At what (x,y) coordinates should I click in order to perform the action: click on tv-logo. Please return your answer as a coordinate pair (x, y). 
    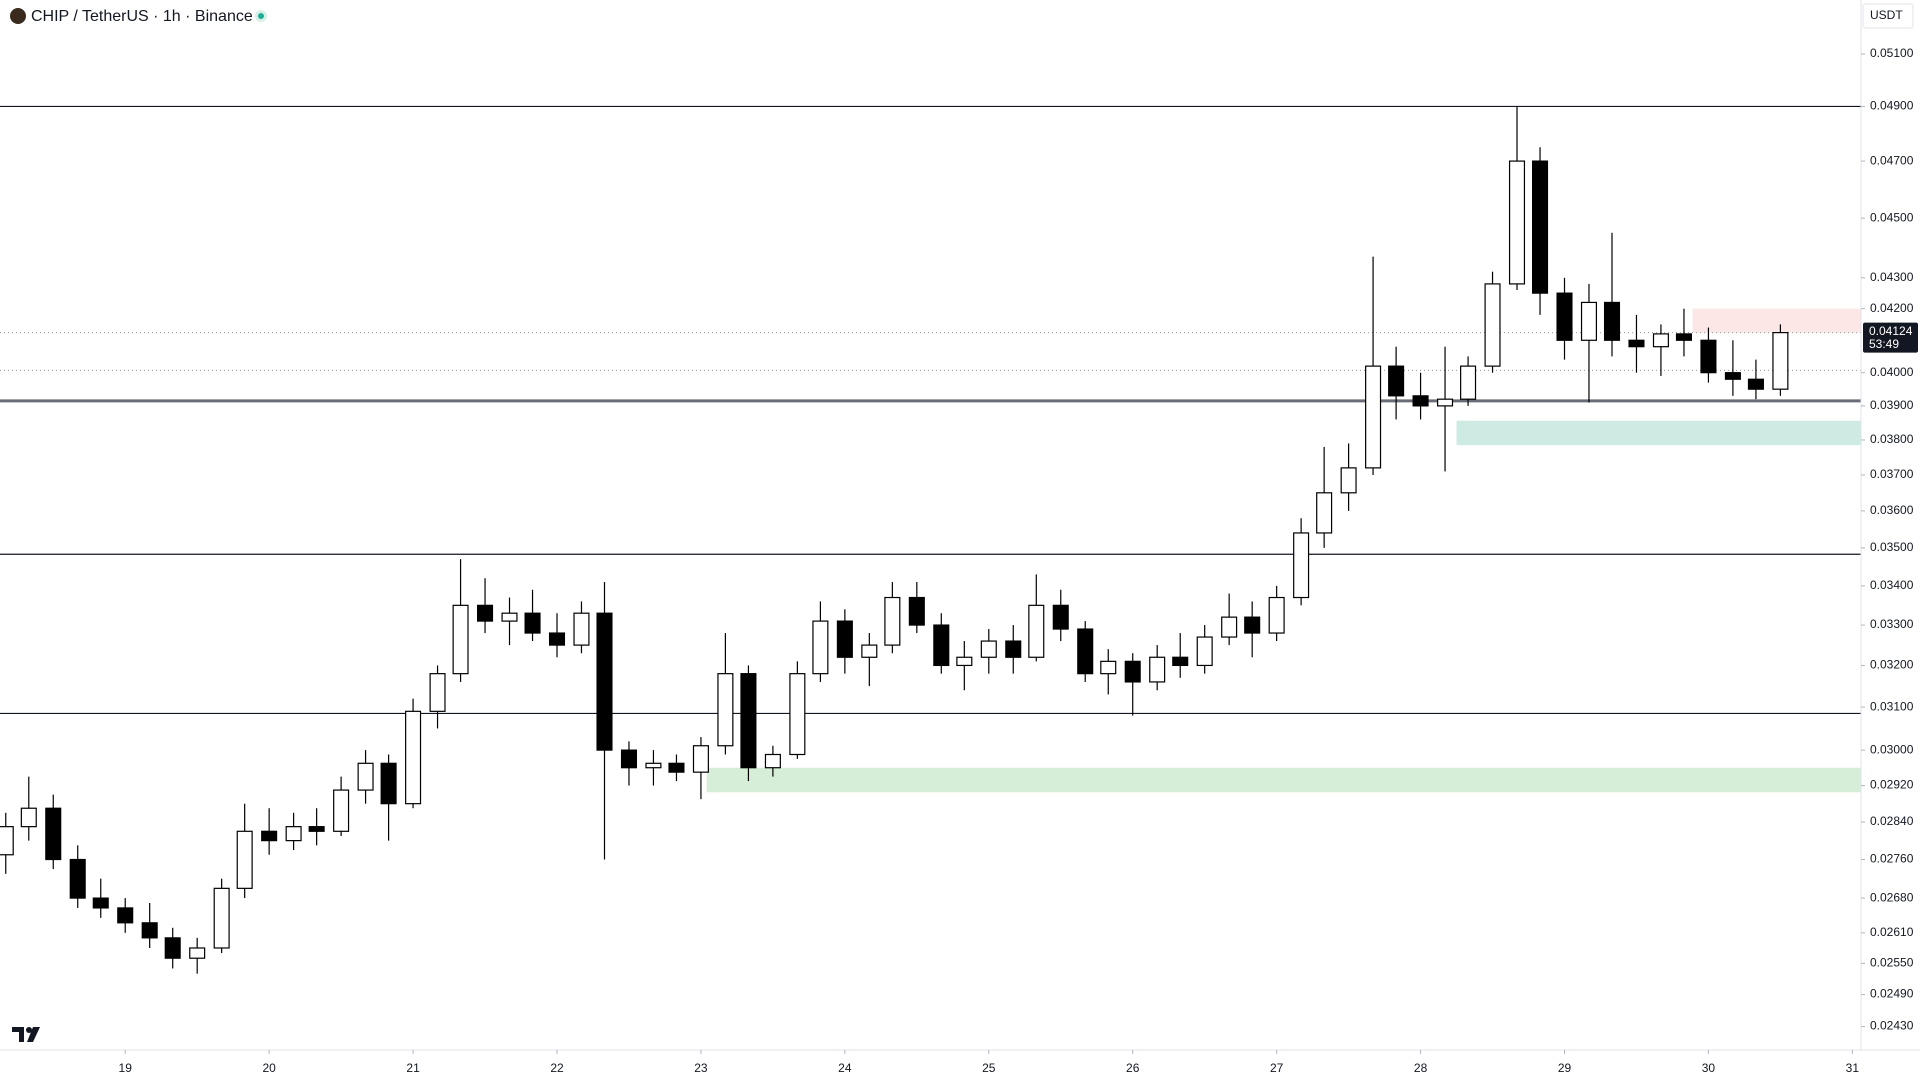
    Looking at the image, I should click on (26, 1034).